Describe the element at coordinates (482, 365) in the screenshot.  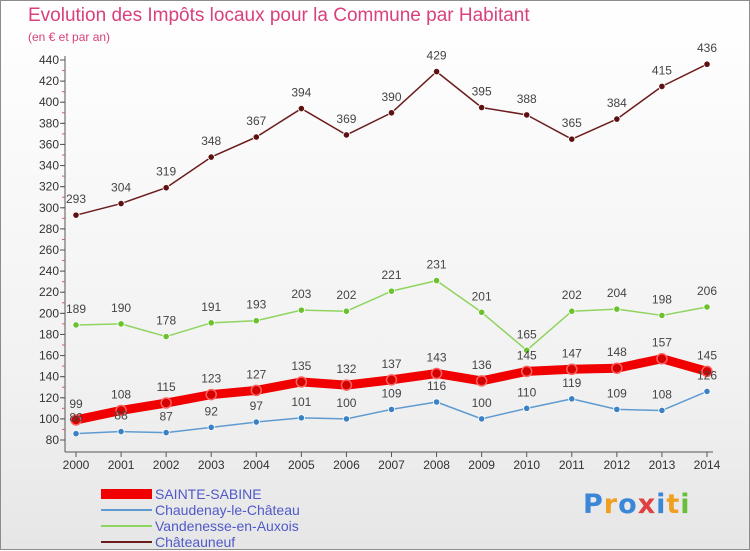
I see `data-label: 136` at that location.